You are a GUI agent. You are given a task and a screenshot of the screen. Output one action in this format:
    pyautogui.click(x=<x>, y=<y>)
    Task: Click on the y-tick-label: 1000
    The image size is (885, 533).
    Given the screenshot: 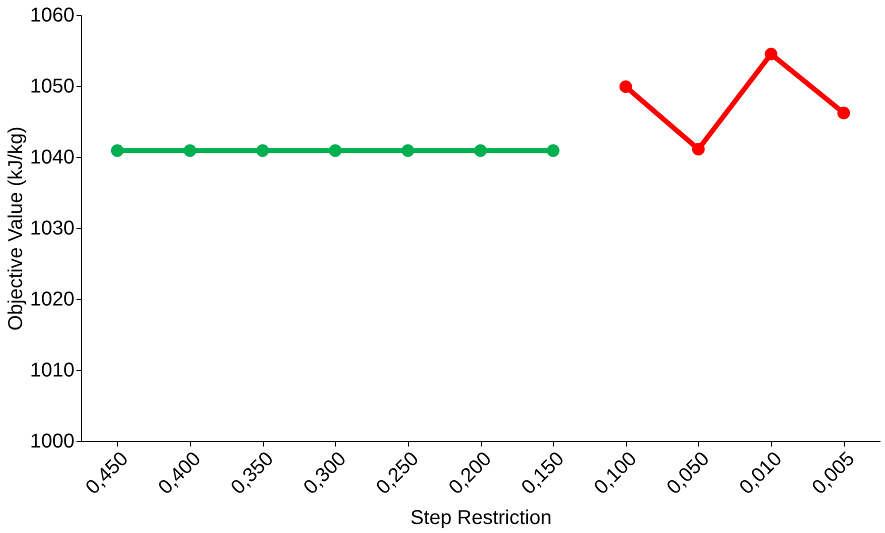 What is the action you would take?
    pyautogui.click(x=52, y=441)
    